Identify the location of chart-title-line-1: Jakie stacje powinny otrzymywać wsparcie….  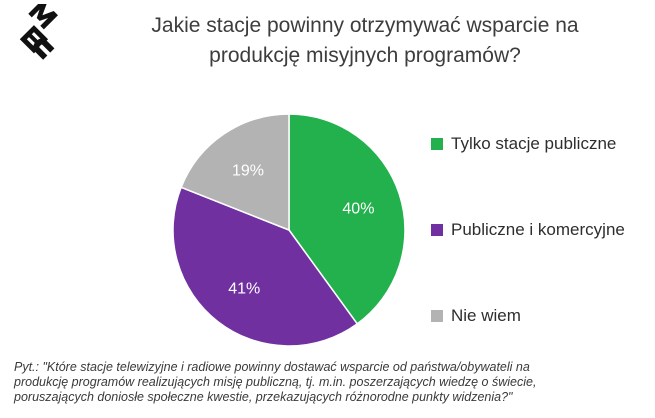
(365, 25).